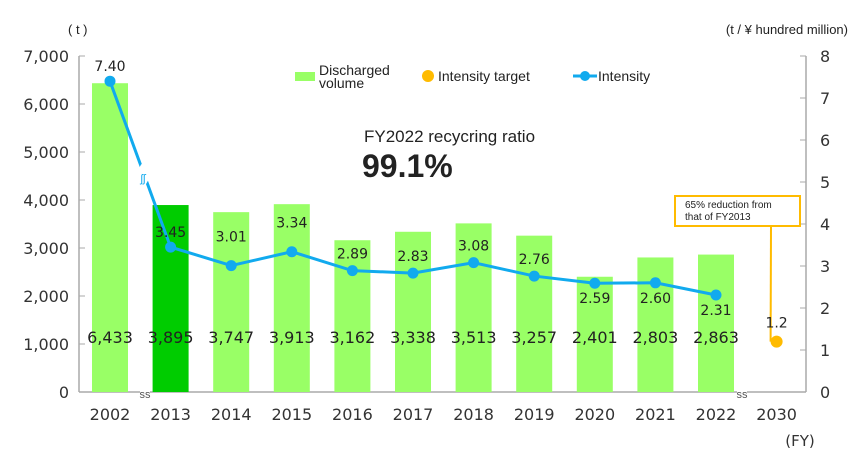 The image size is (858, 455). What do you see at coordinates (110, 237) in the screenshot?
I see `bar-2002` at bounding box center [110, 237].